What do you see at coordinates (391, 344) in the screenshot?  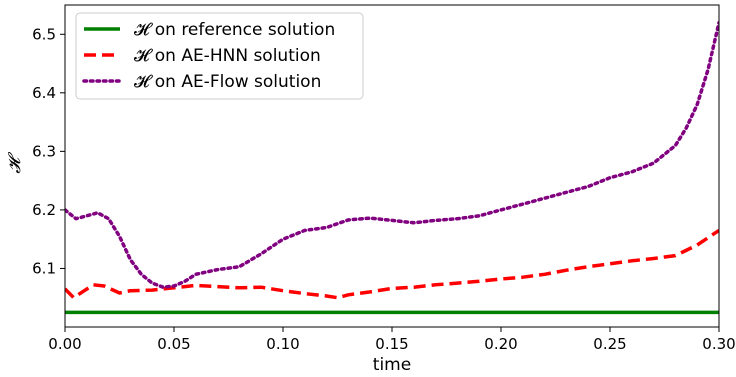 I see `x-tick-label: 0.15` at bounding box center [391, 344].